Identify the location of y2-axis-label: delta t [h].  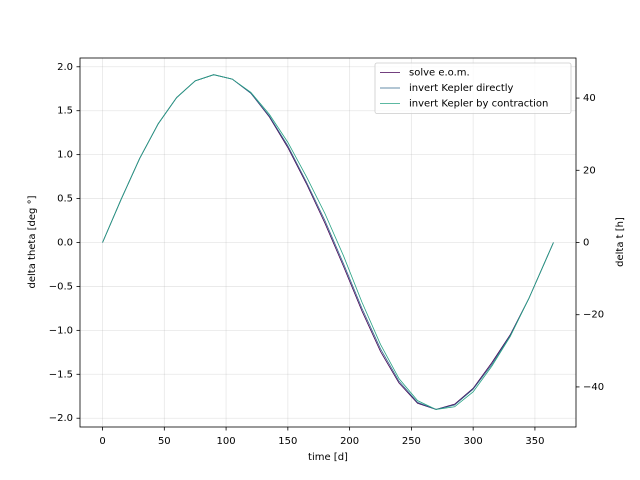
(620, 242).